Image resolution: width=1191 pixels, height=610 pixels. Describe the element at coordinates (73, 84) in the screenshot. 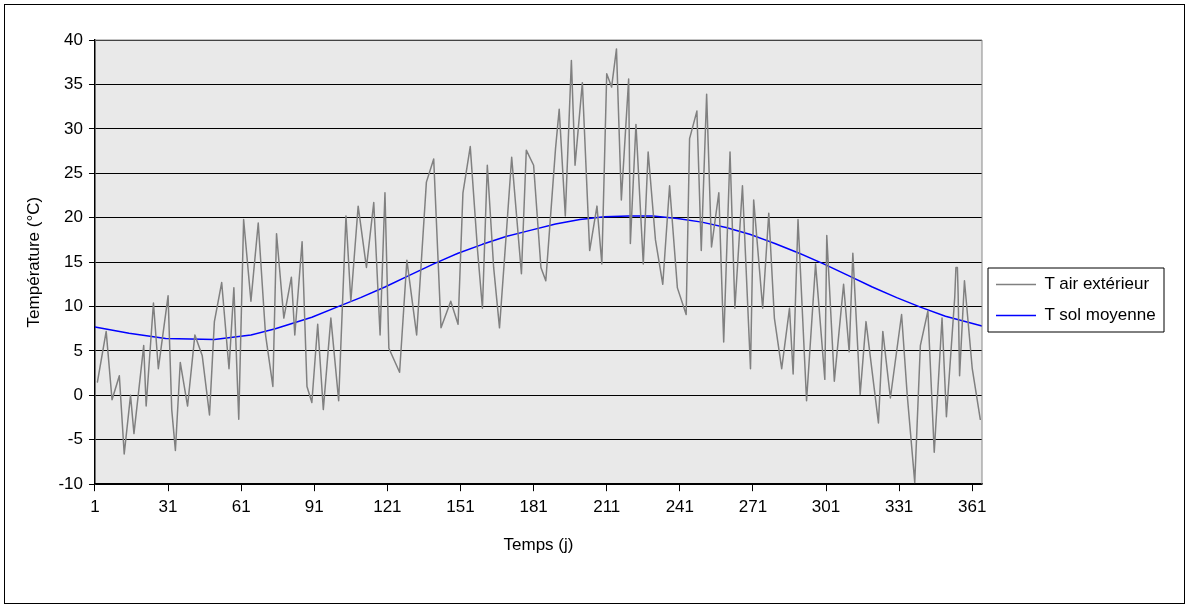

I see `y-tick-label: 35` at that location.